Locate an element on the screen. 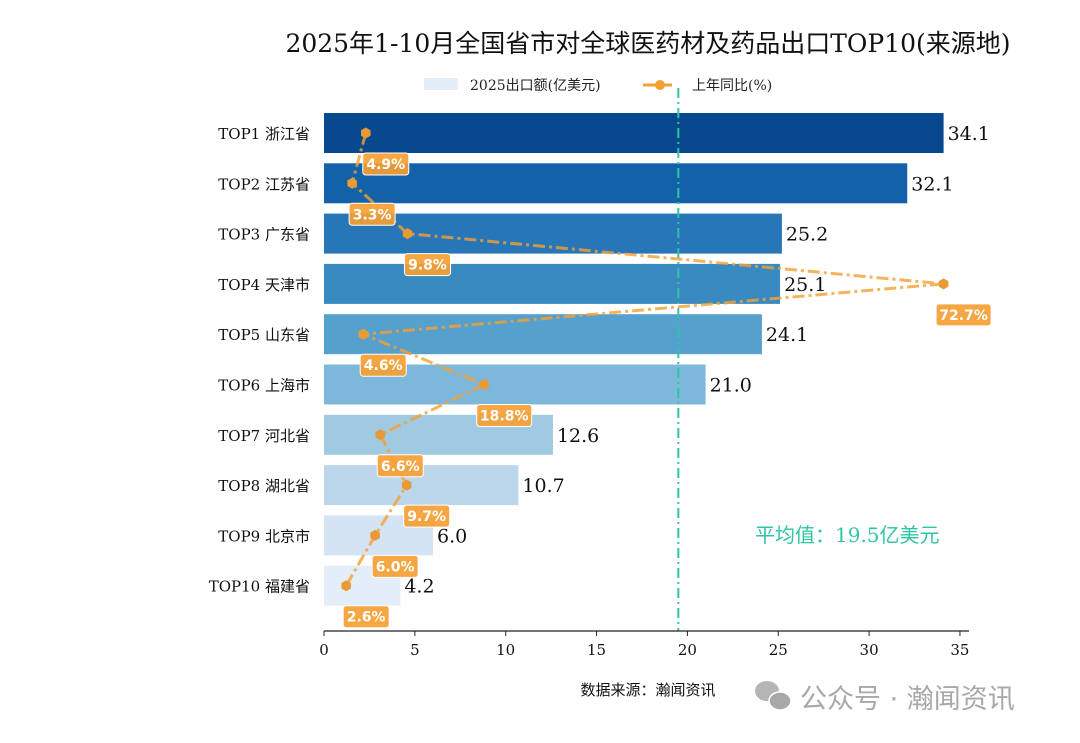 The image size is (1080, 743). bar-value-label: 24.1 is located at coordinates (787, 335).